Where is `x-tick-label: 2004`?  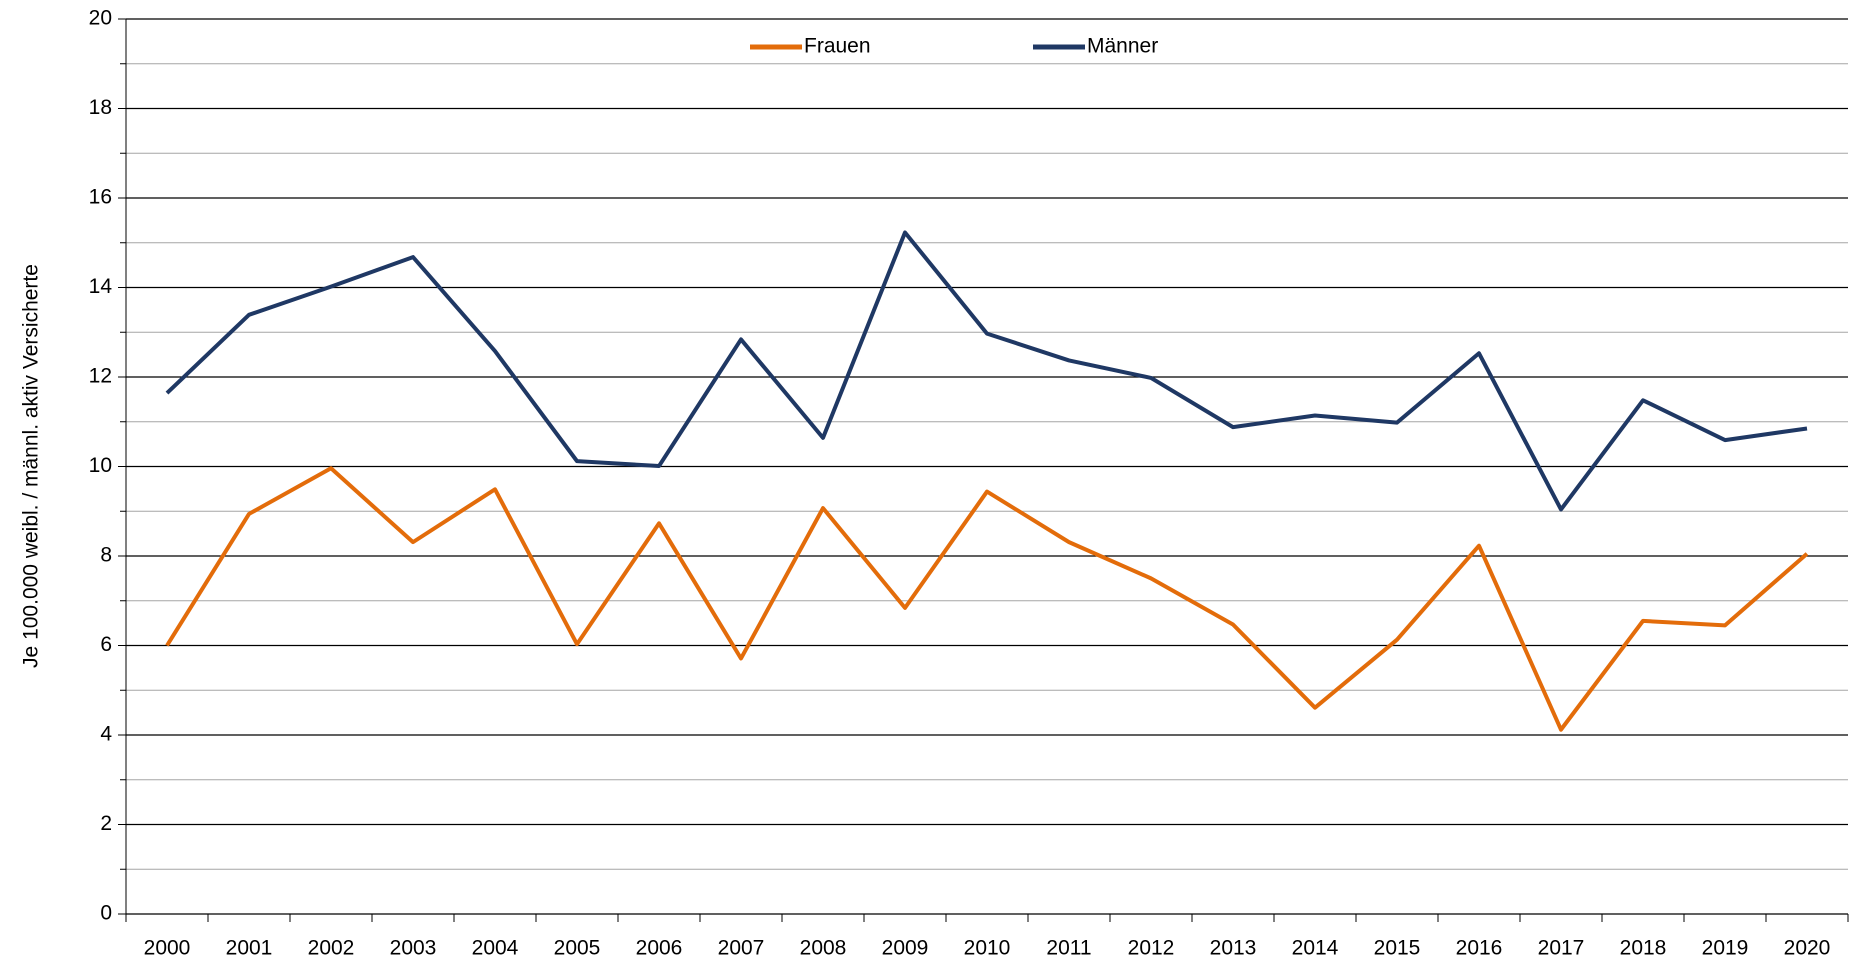 x-tick-label: 2004 is located at coordinates (495, 948).